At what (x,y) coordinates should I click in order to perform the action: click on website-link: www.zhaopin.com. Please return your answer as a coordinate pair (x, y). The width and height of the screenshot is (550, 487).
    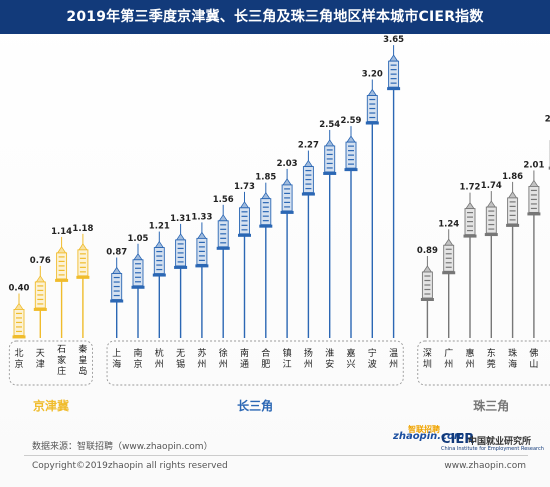
    Looking at the image, I should click on (485, 466).